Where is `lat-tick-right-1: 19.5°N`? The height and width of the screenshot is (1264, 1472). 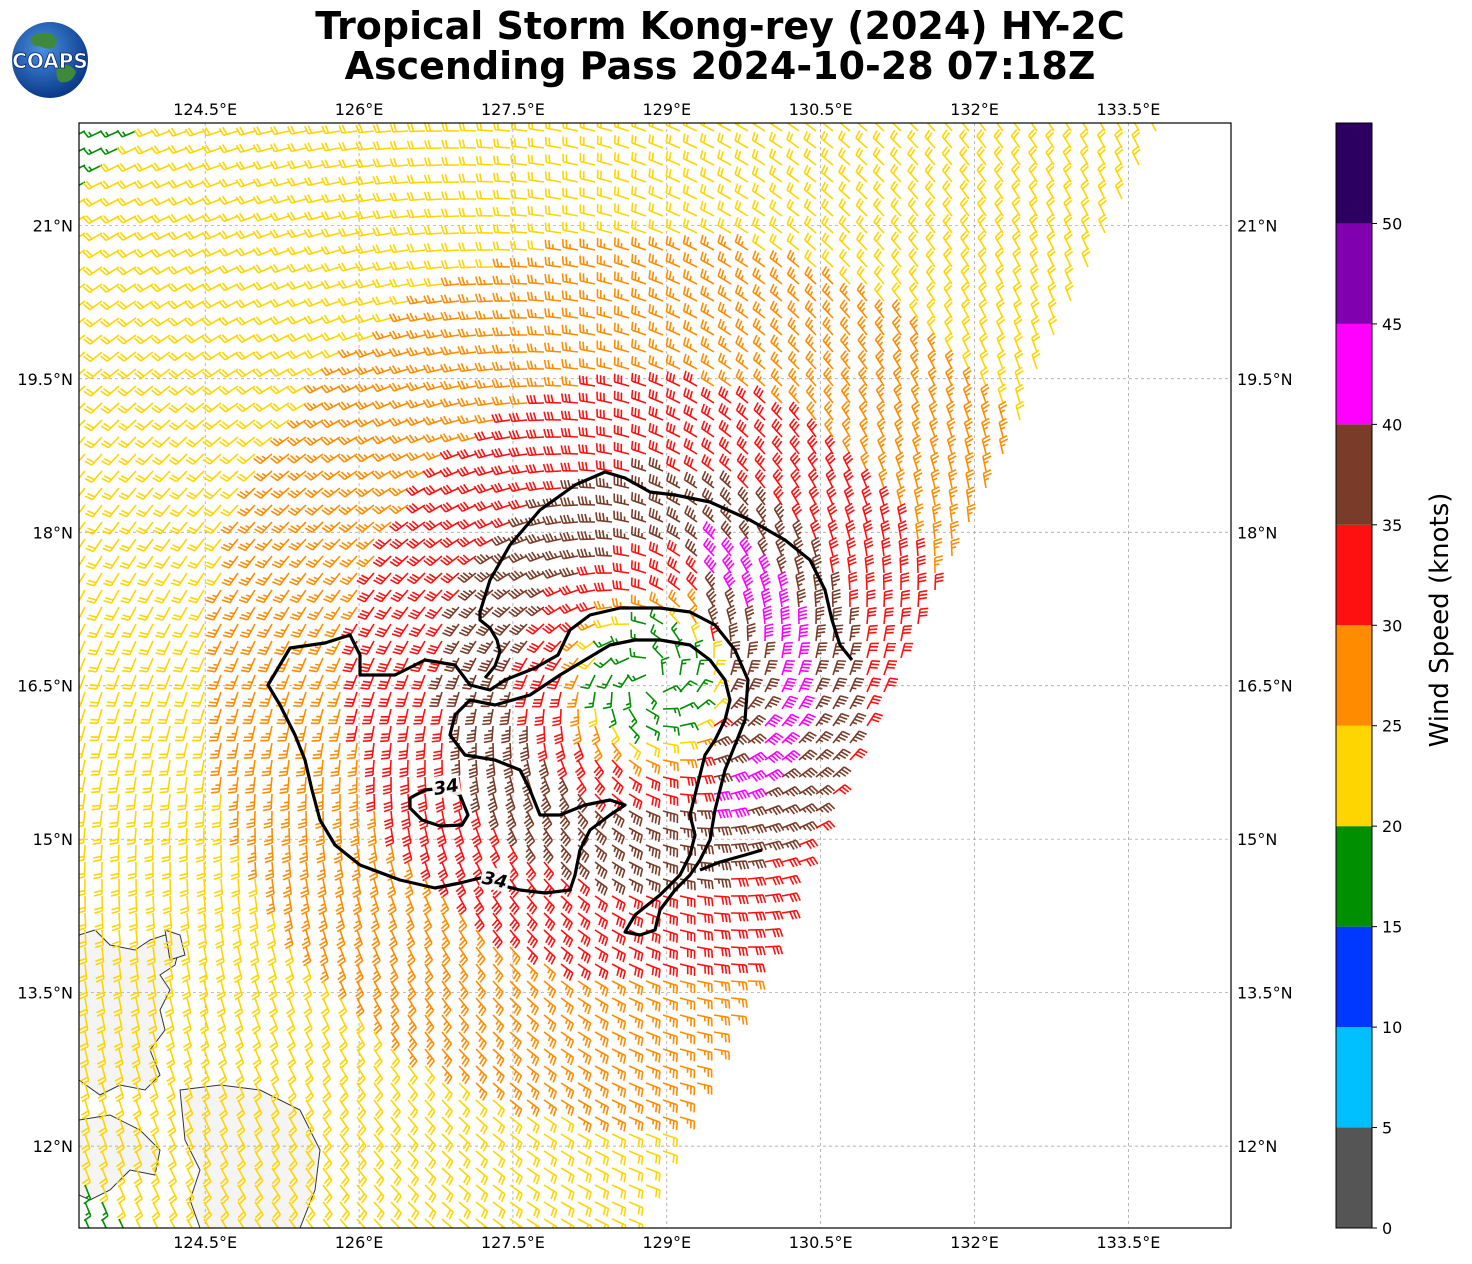 lat-tick-right-1: 19.5°N is located at coordinates (1265, 379).